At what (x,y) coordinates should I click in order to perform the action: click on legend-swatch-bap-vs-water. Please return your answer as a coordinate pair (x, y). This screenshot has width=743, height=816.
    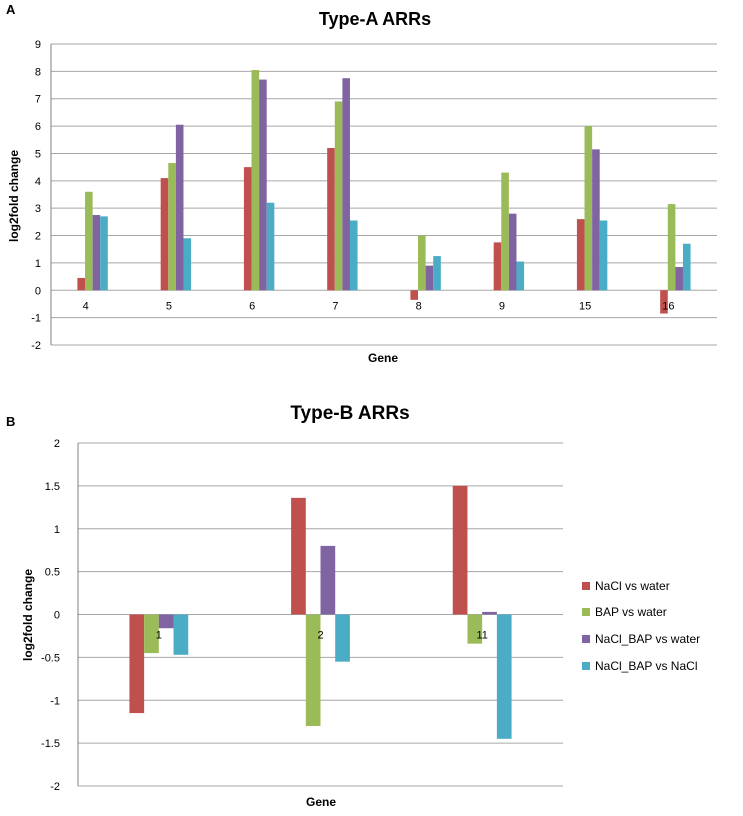
    Looking at the image, I should click on (586, 612).